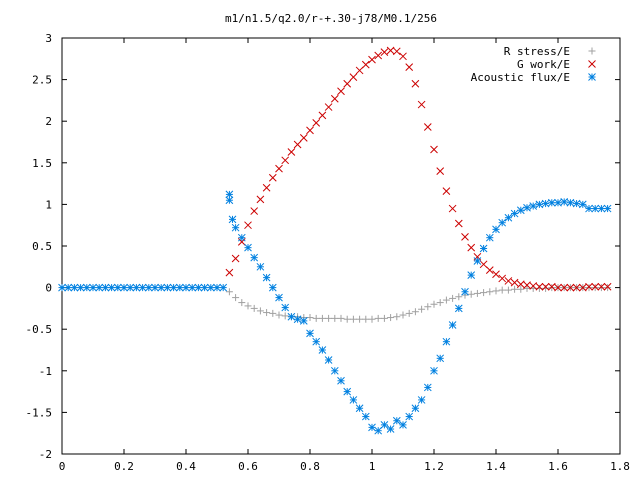 The image size is (640, 480). What do you see at coordinates (496, 466) in the screenshot?
I see `x-tick-label: 1.4` at bounding box center [496, 466].